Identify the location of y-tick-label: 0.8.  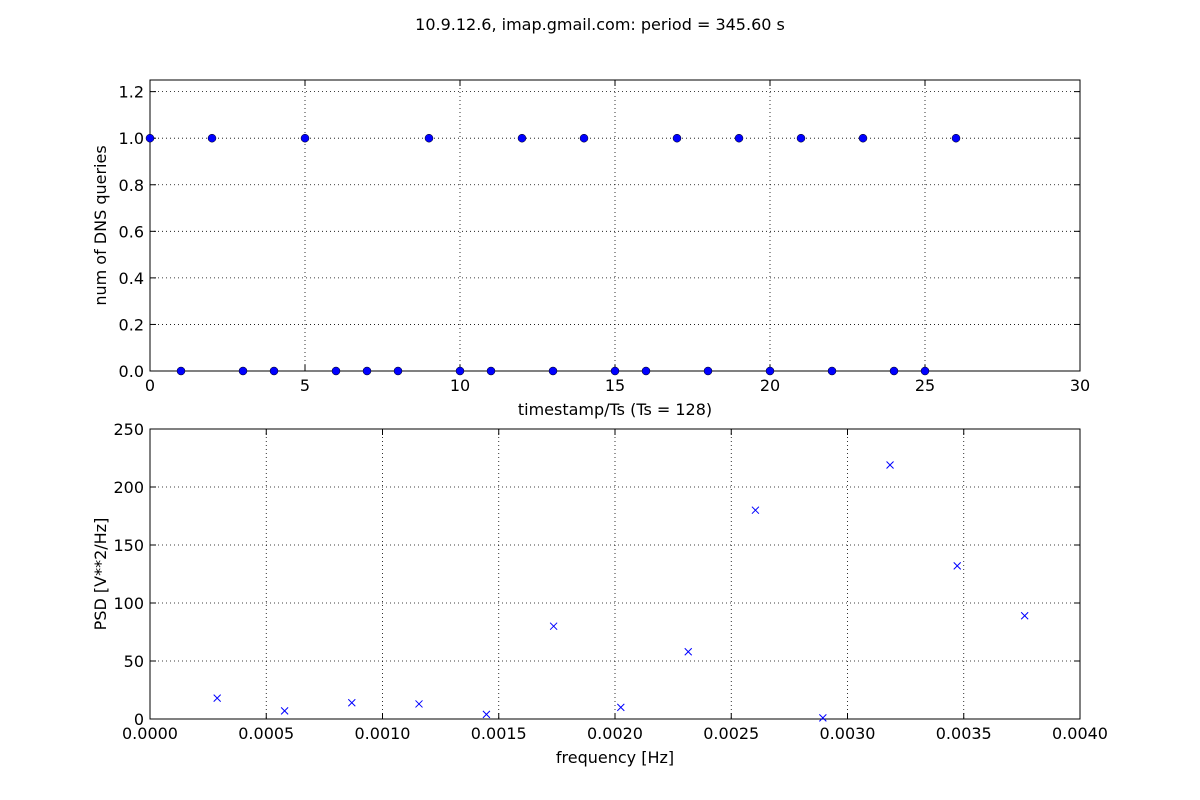
(131, 185).